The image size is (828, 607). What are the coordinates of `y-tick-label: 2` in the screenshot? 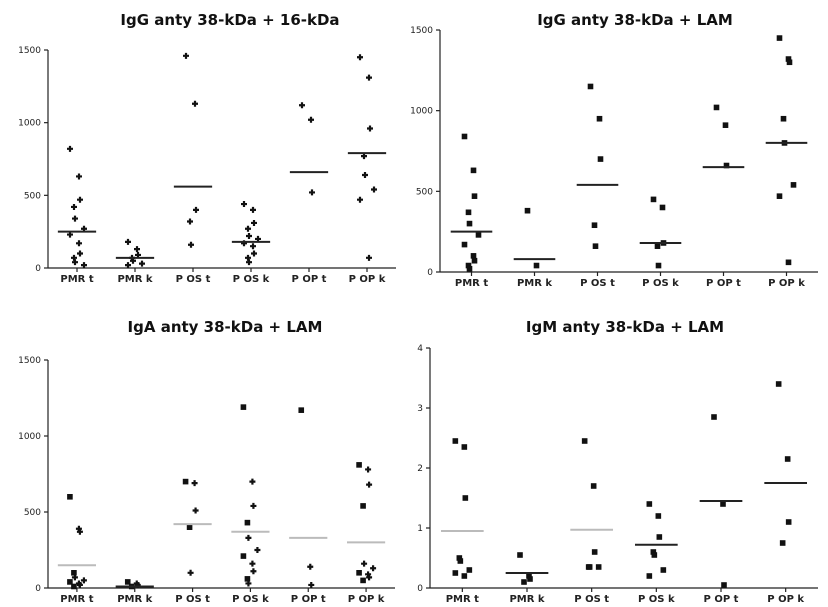 It's located at (420, 469).